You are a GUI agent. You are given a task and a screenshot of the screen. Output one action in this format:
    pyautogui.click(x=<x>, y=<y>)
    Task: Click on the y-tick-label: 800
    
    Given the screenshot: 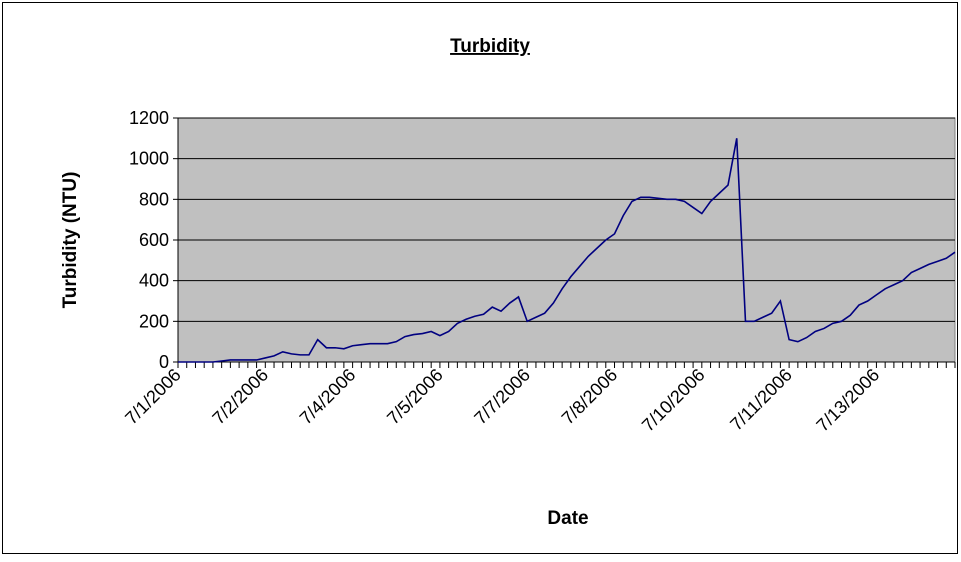 What is the action you would take?
    pyautogui.click(x=154, y=199)
    